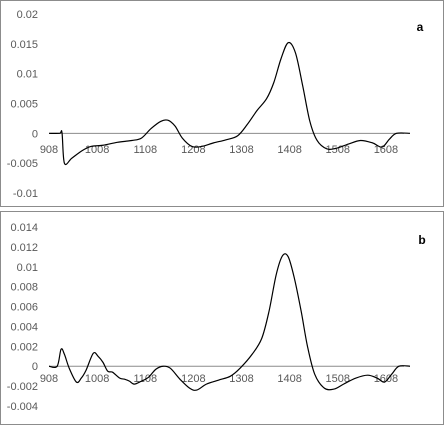 This screenshot has width=446, height=425. I want to click on chart-b-x-tick-label: 908, so click(49, 379).